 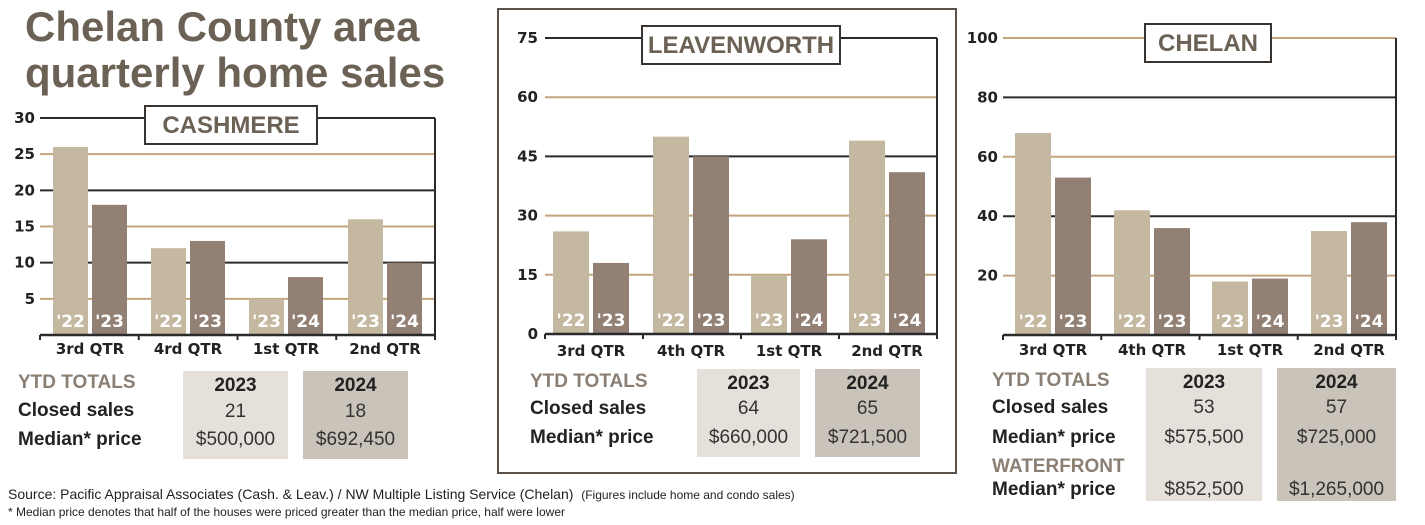 What do you see at coordinates (1058, 466) in the screenshot?
I see `waterfront-heading: WATERFRONT` at bounding box center [1058, 466].